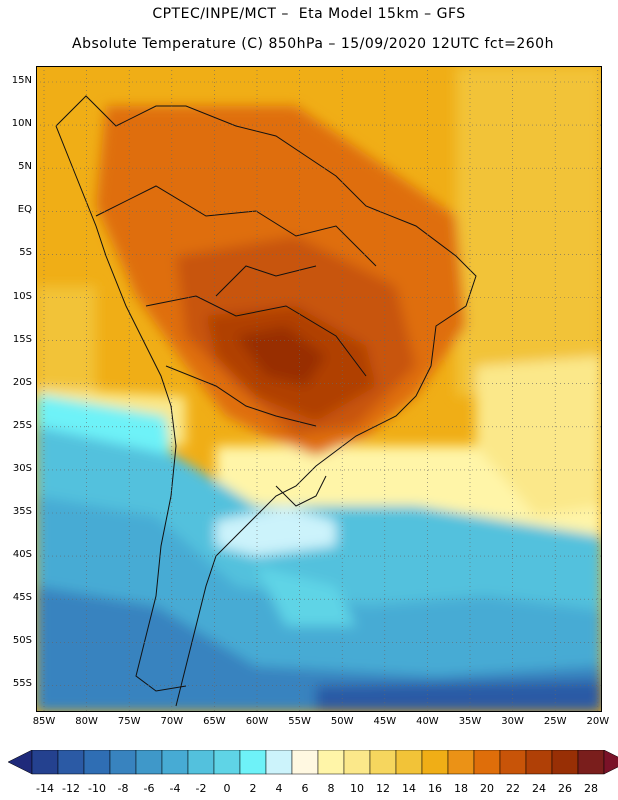 This screenshot has height=800, width=618. Describe the element at coordinates (591, 788) in the screenshot. I see `colorbar-label: 28` at that location.